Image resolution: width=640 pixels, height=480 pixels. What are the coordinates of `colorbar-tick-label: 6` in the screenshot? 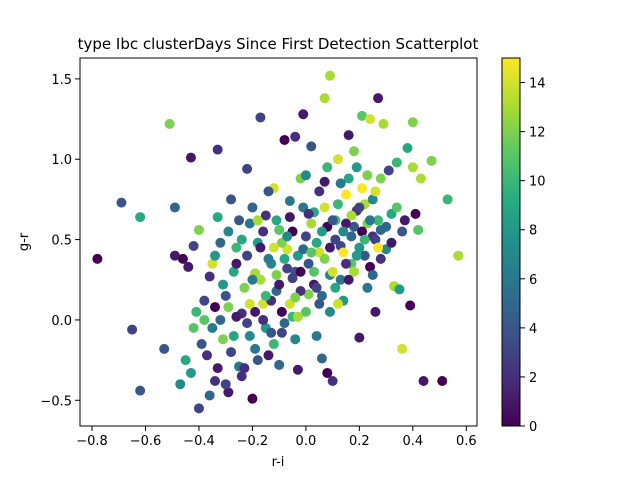 It's located at (533, 280).